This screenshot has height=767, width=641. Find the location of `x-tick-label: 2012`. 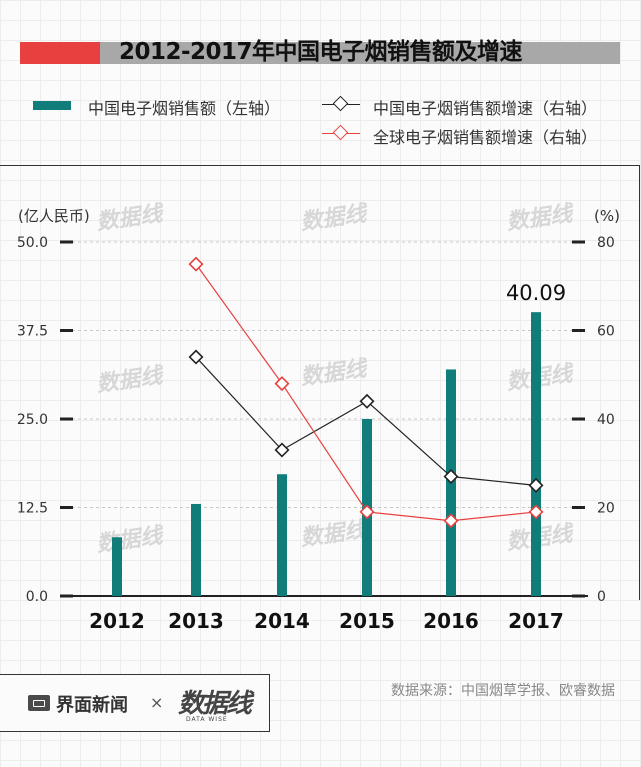

x-tick-label: 2012 is located at coordinates (117, 621).